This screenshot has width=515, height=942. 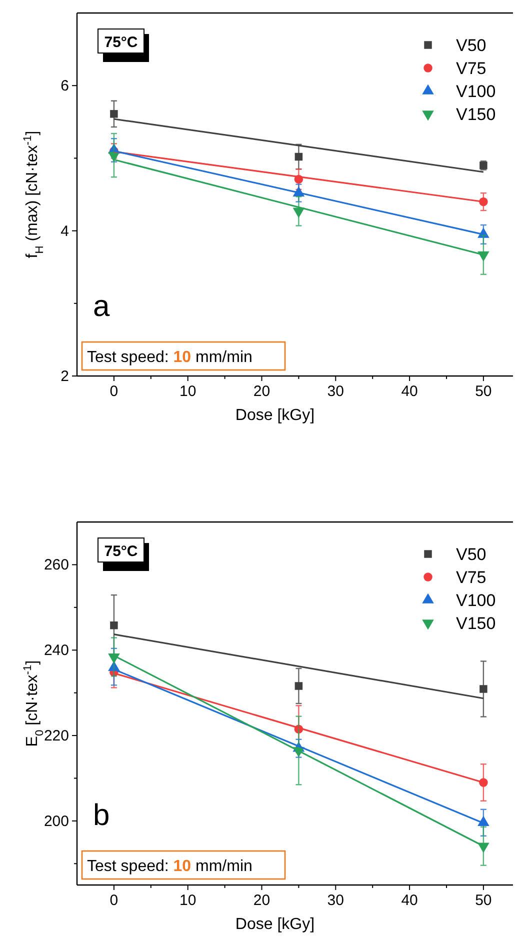 I want to click on annotation: a, so click(x=101, y=306).